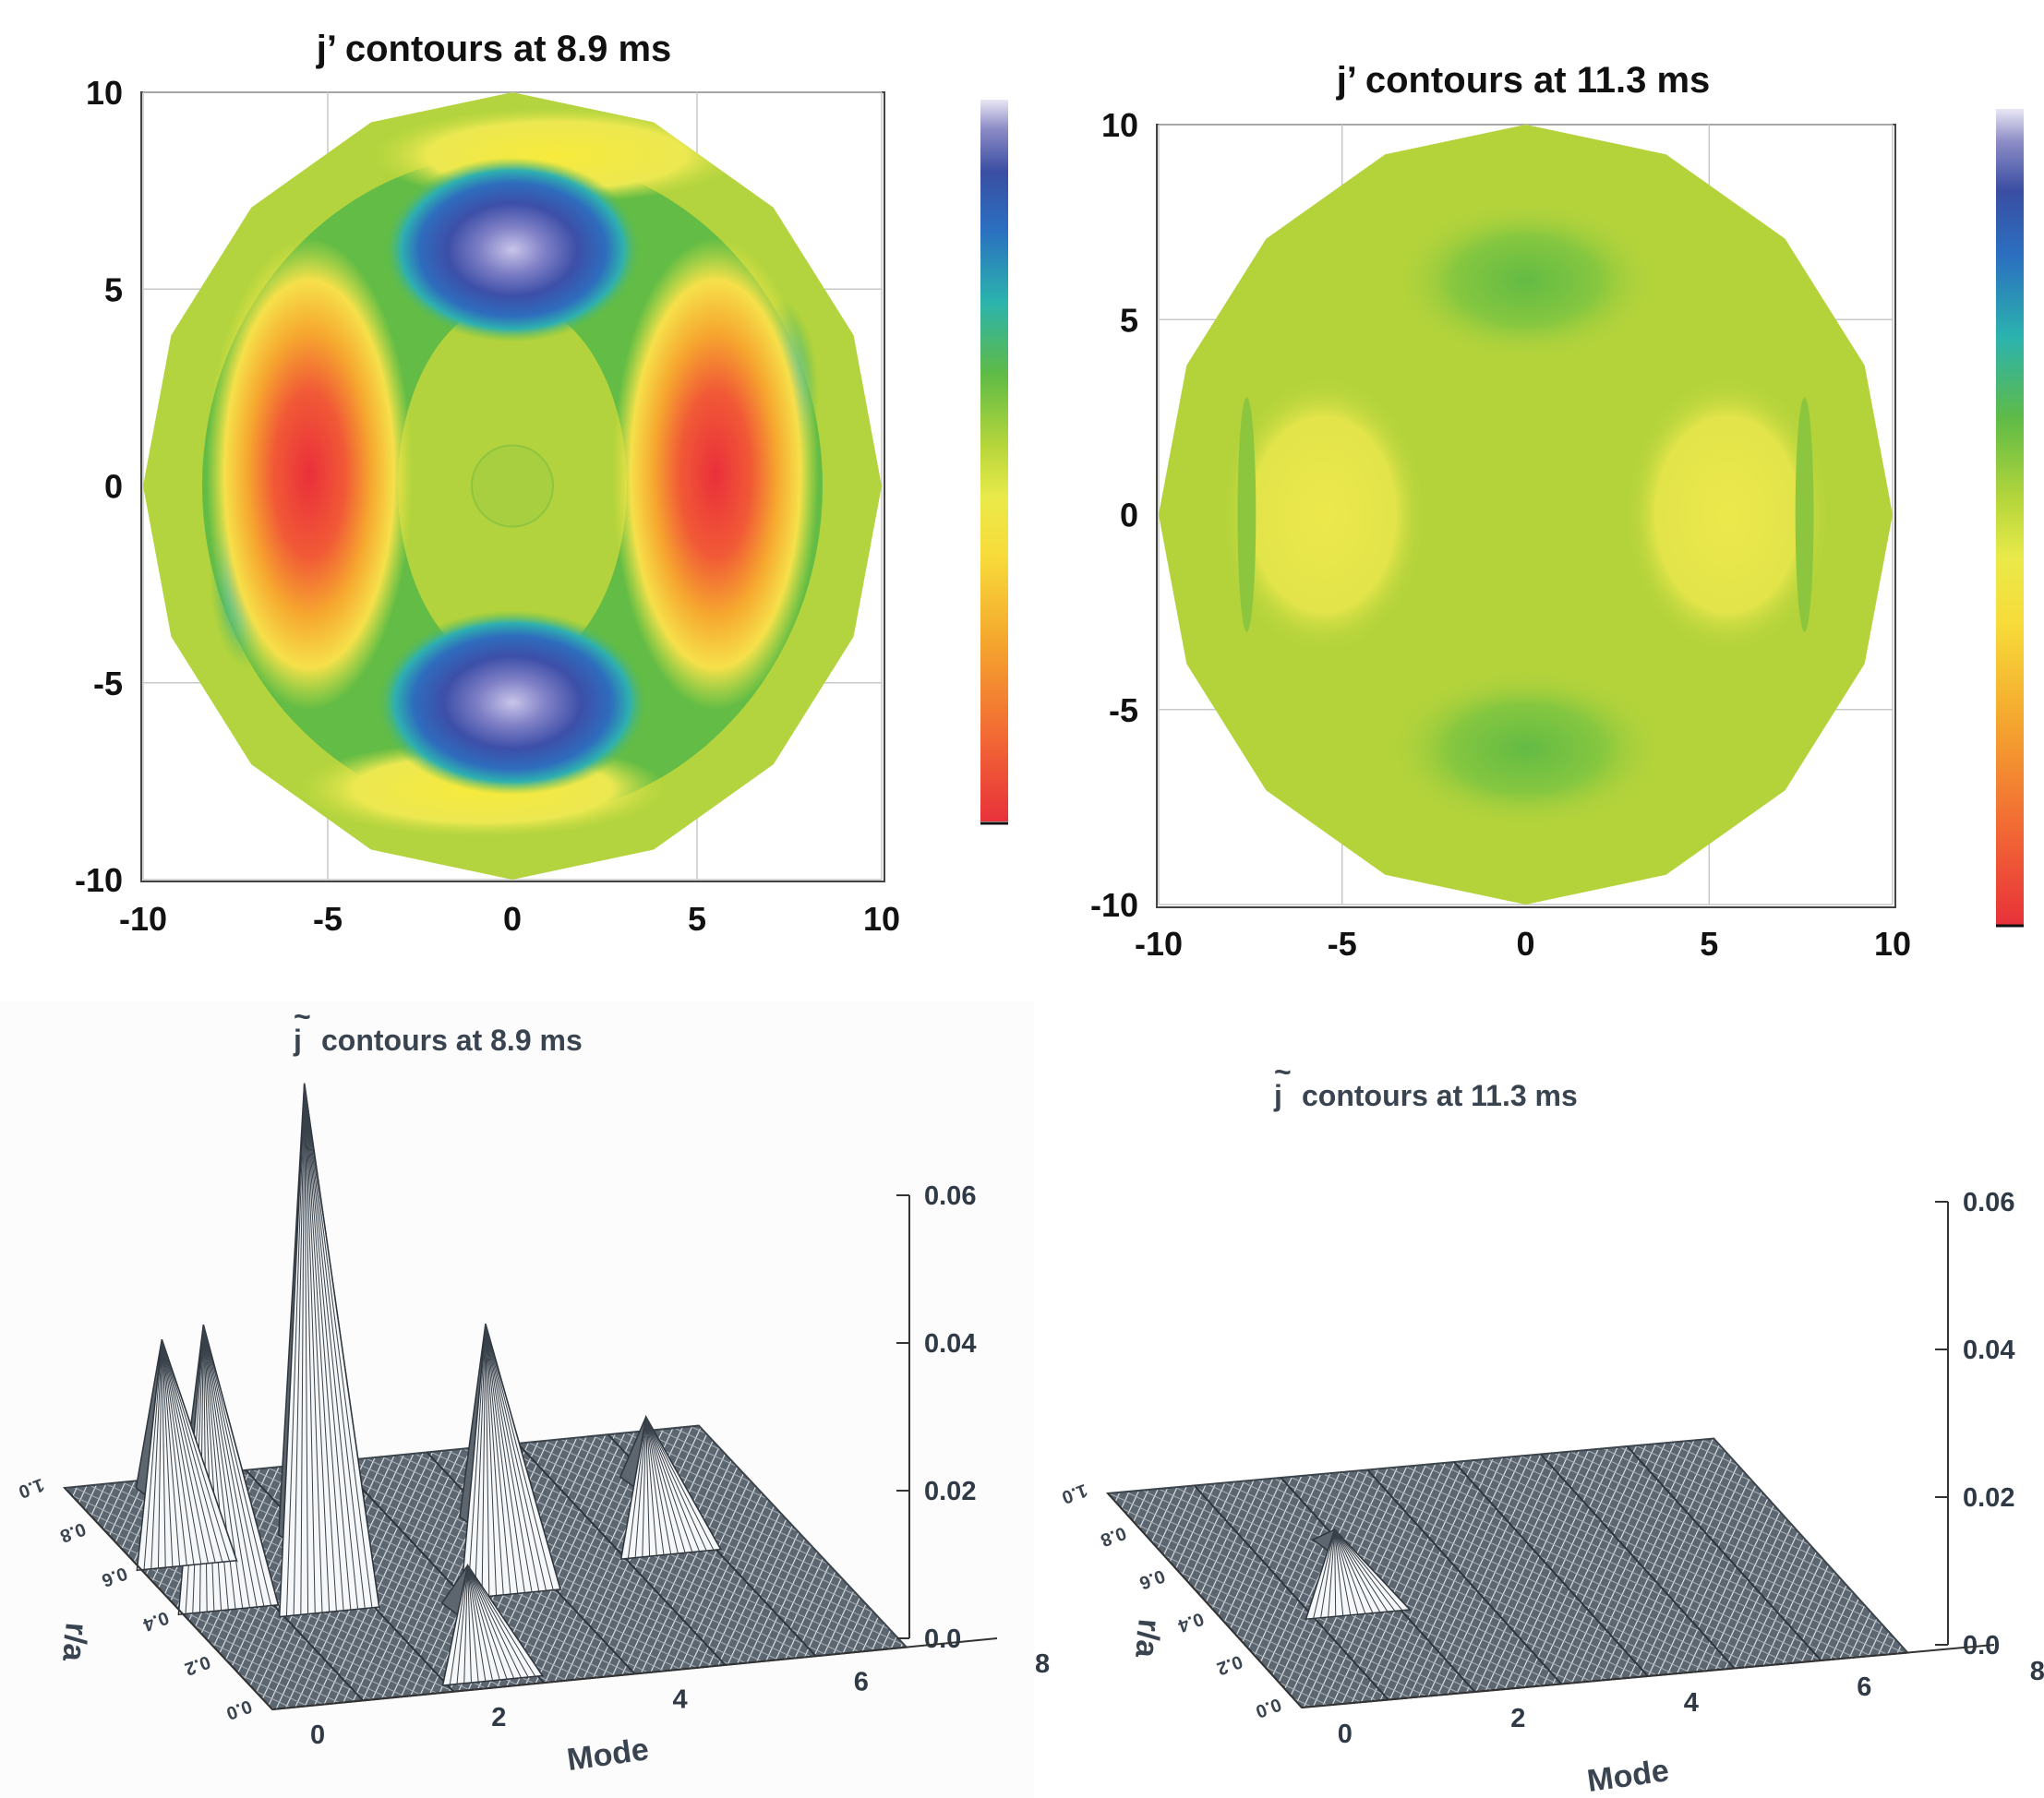 This screenshot has width=2044, height=1798. What do you see at coordinates (494, 49) in the screenshot?
I see `panel-a-title: j’ contours at 8.9 ms` at bounding box center [494, 49].